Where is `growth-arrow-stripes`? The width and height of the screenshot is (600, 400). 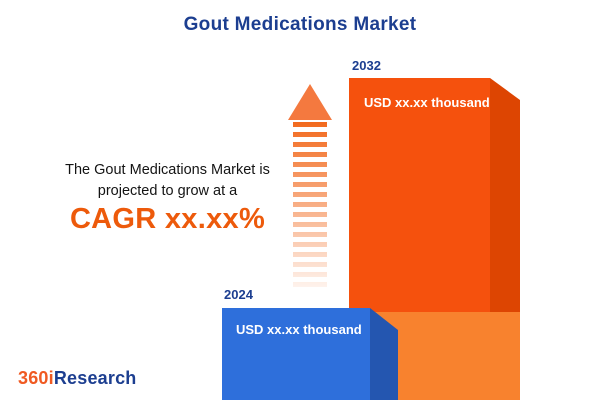
growth-arrow-stripes is located at coordinates (310, 205).